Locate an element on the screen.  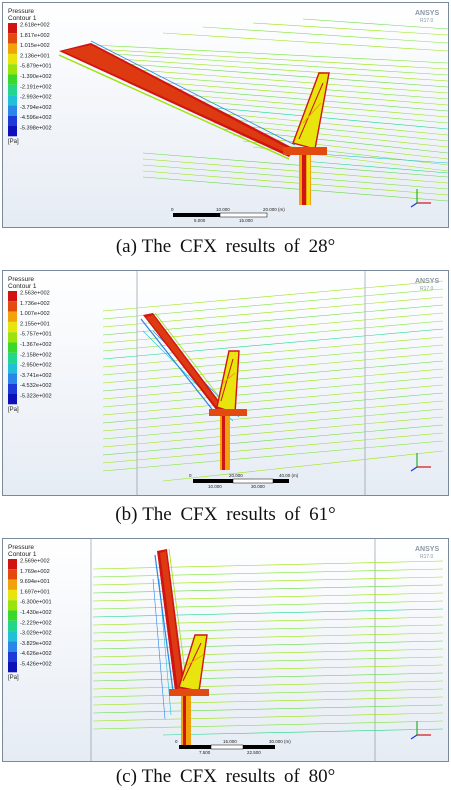
legend-value-6: -2.229e+002 is located at coordinates (36, 623).